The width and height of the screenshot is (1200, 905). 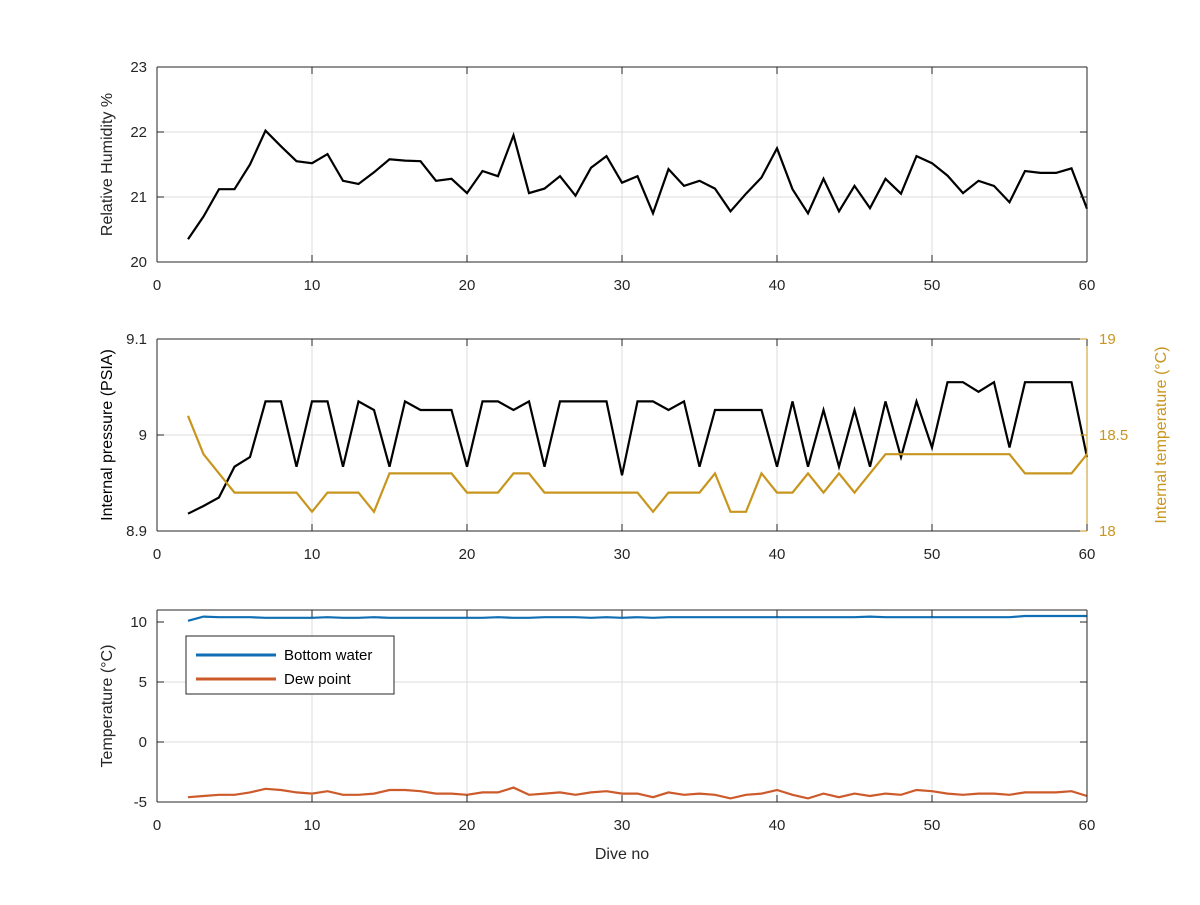 What do you see at coordinates (138, 67) in the screenshot?
I see `y-tick-label: 23` at bounding box center [138, 67].